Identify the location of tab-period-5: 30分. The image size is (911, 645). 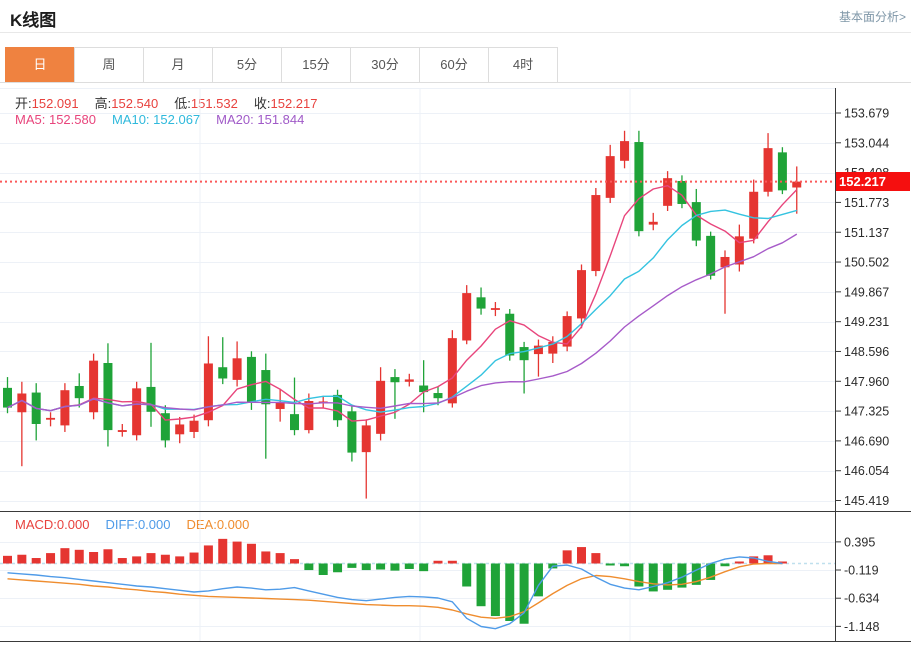
(385, 65).